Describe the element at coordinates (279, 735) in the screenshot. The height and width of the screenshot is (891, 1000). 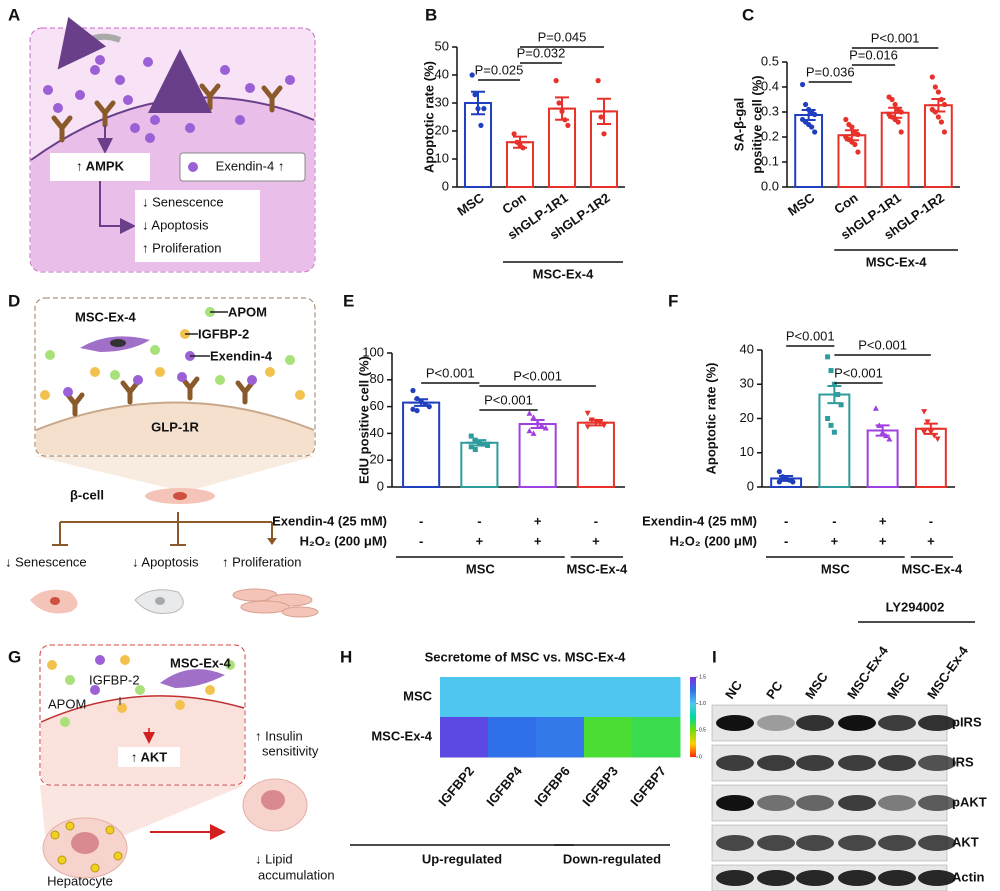
I see `label: ↑ Insulin` at that location.